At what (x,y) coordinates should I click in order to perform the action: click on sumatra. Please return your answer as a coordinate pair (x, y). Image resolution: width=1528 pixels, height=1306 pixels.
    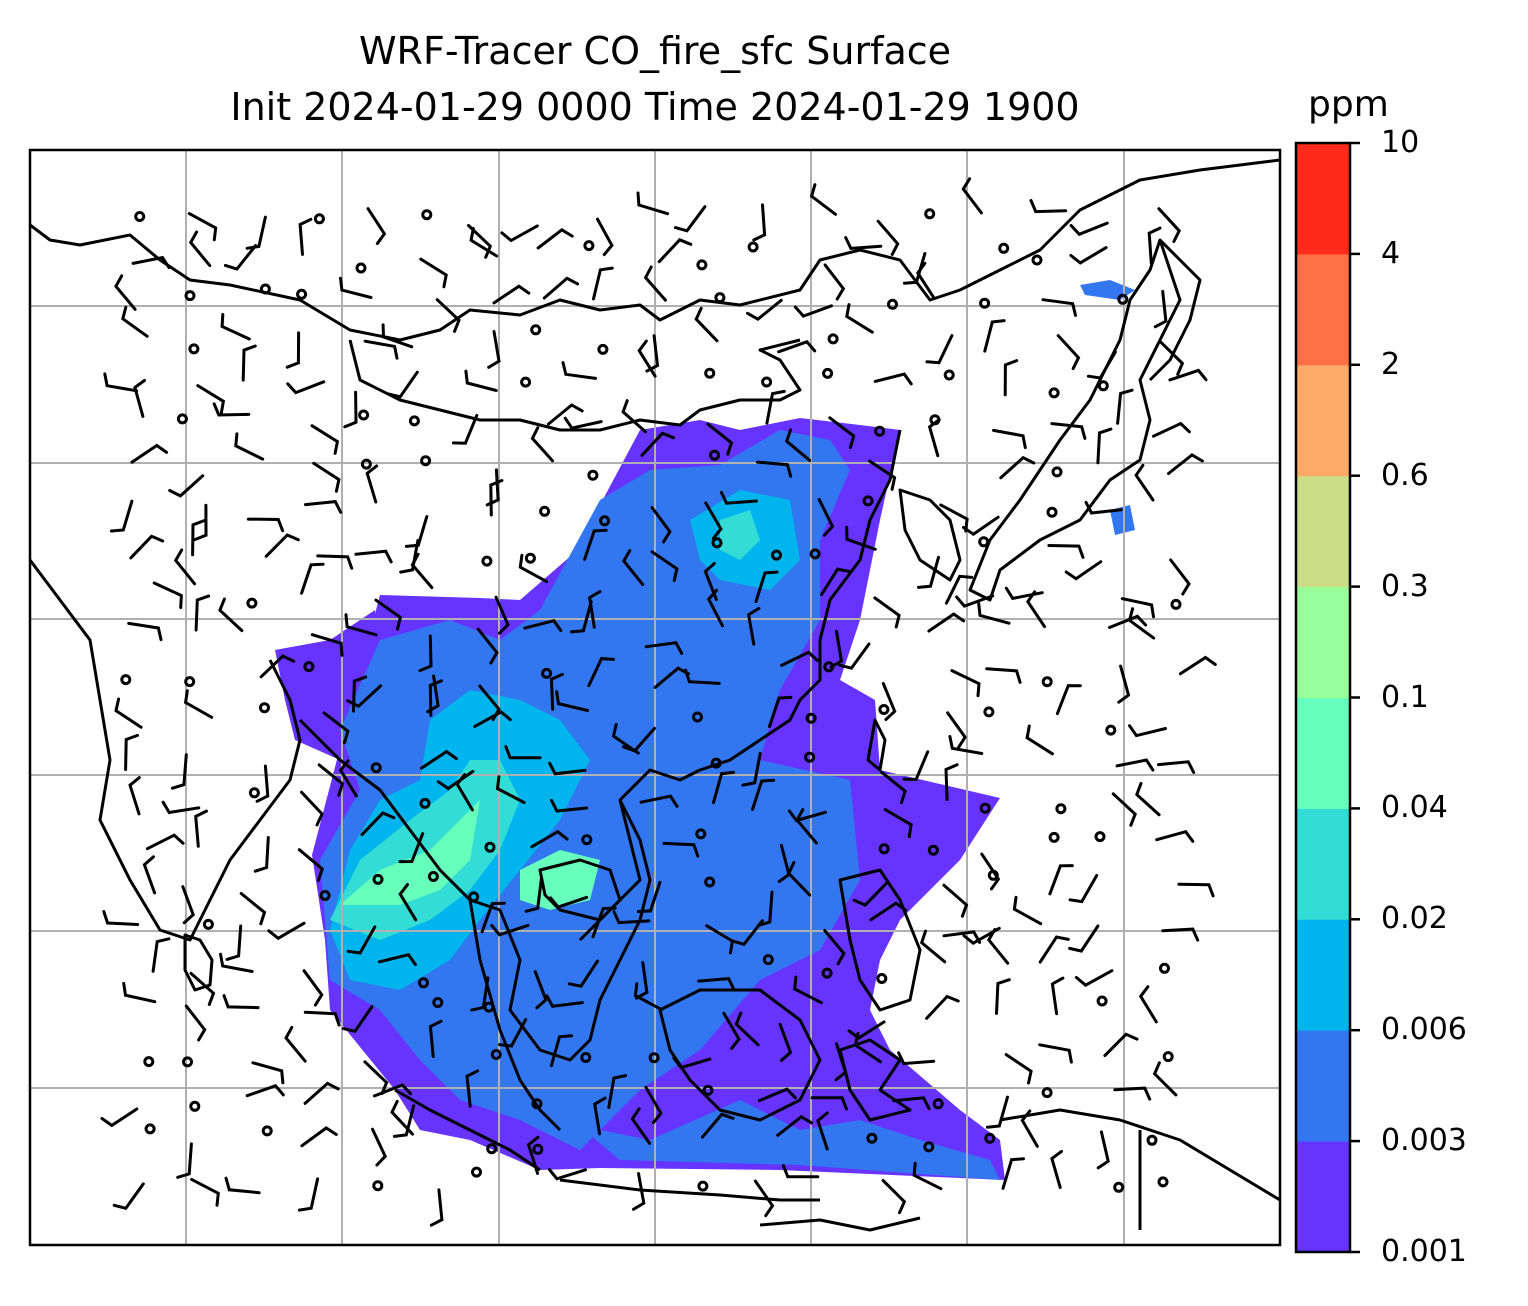
    Looking at the image, I should click on (467, 1130).